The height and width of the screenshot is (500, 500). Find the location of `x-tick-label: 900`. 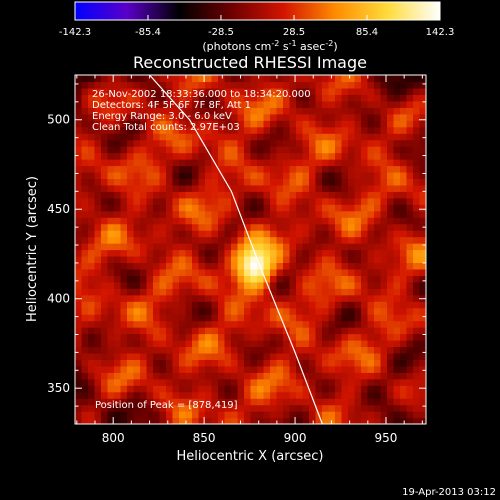

x-tick-label: 900 is located at coordinates (295, 438).